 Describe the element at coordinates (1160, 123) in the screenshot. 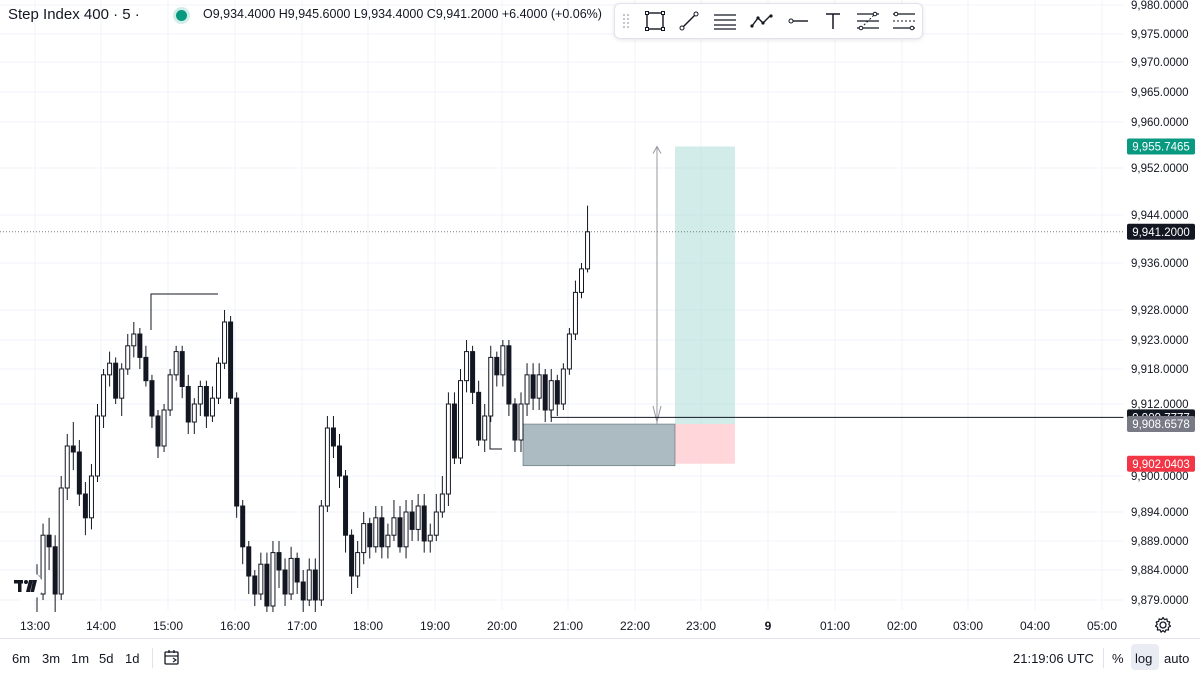

I see `price-tick-label: 9,960.0000` at that location.